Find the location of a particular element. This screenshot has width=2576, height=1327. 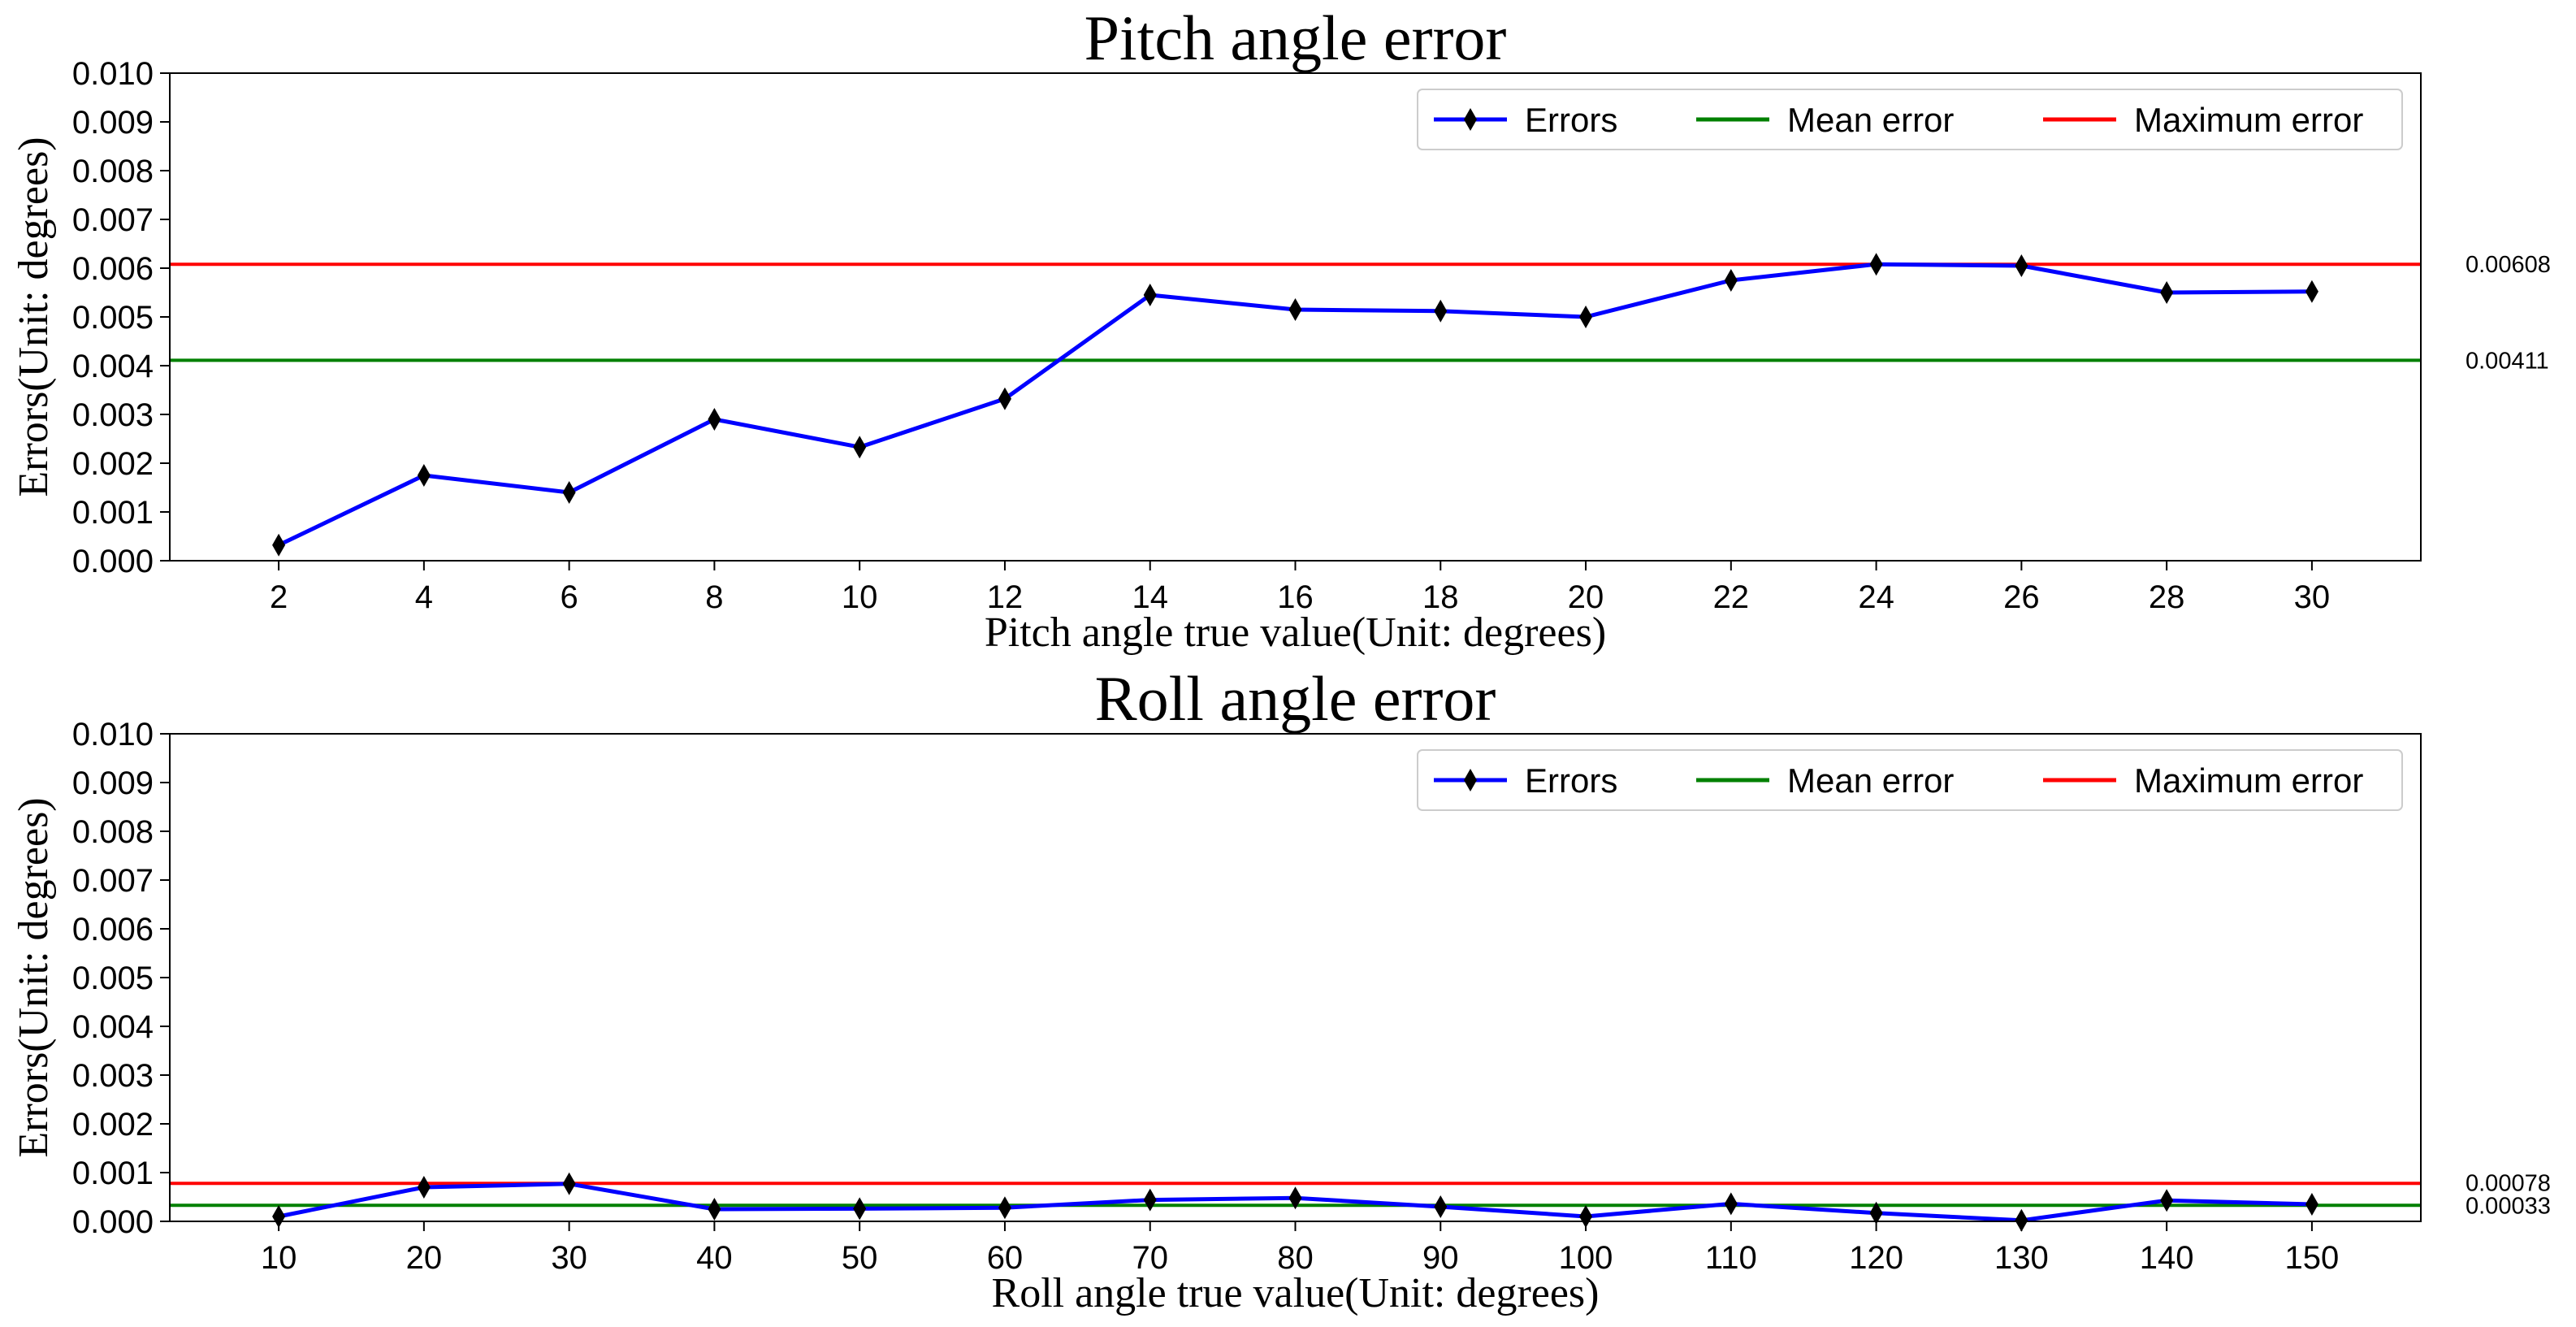

x-tick-label: 14 is located at coordinates (1150, 597).